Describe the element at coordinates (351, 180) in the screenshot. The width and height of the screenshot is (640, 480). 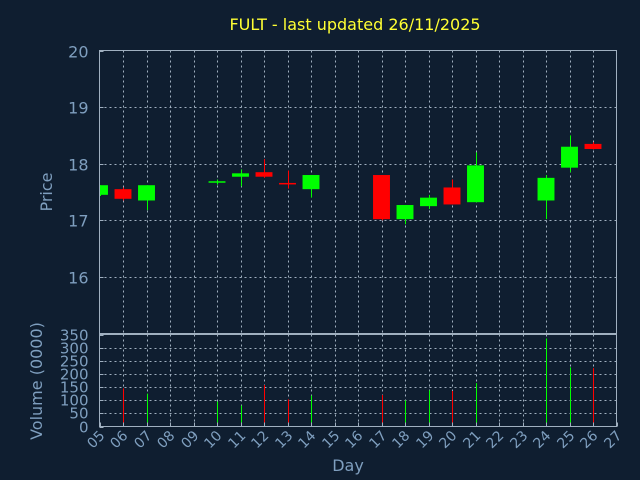
I see `price-candles` at that location.